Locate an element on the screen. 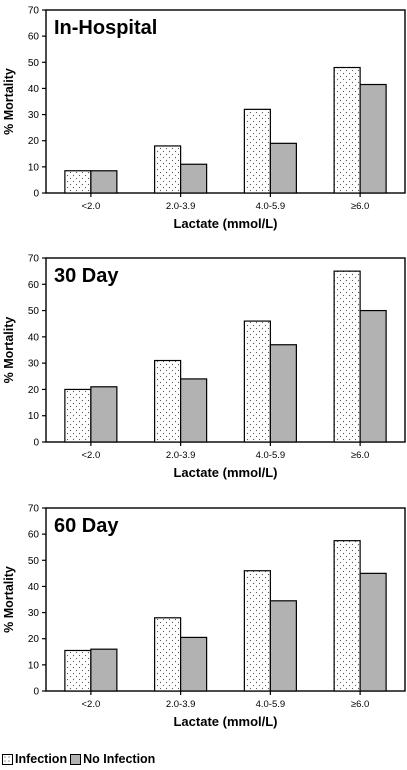 This screenshot has width=407, height=770. legend: Infection No Infection is located at coordinates (80, 759).